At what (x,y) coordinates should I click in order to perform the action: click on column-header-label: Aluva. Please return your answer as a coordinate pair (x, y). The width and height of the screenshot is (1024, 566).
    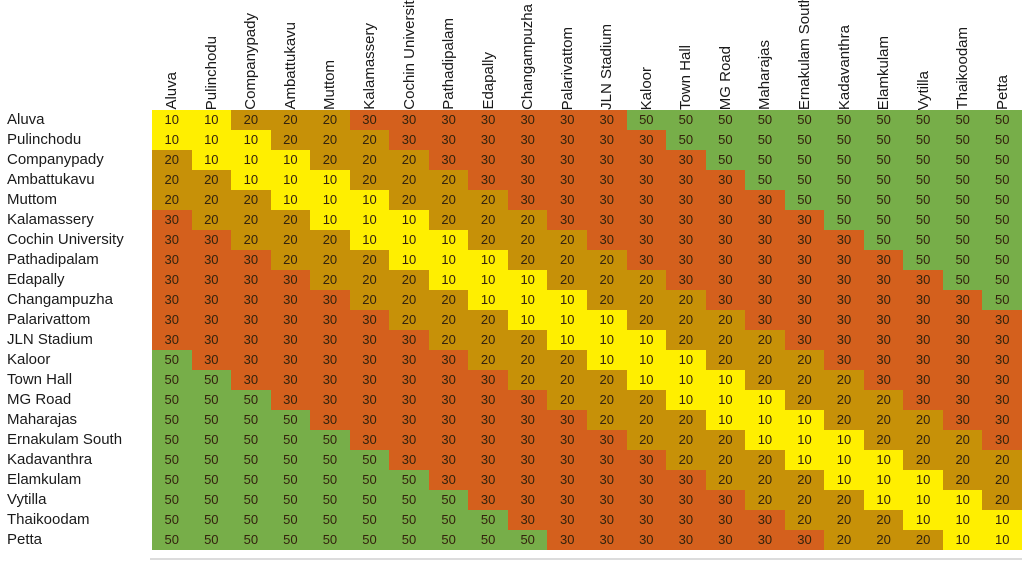
    Looking at the image, I should click on (172, 91).